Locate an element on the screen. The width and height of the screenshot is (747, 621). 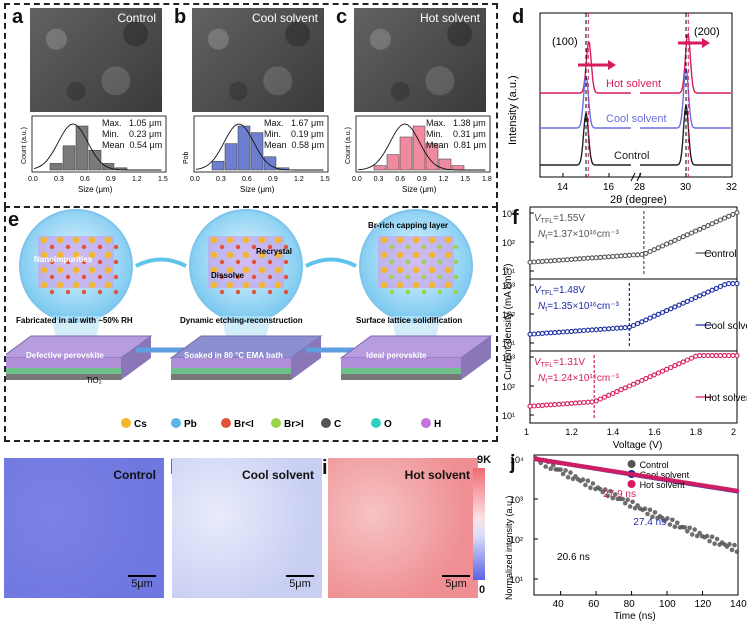
legend-label: Br>I is located at coordinates (294, 424).